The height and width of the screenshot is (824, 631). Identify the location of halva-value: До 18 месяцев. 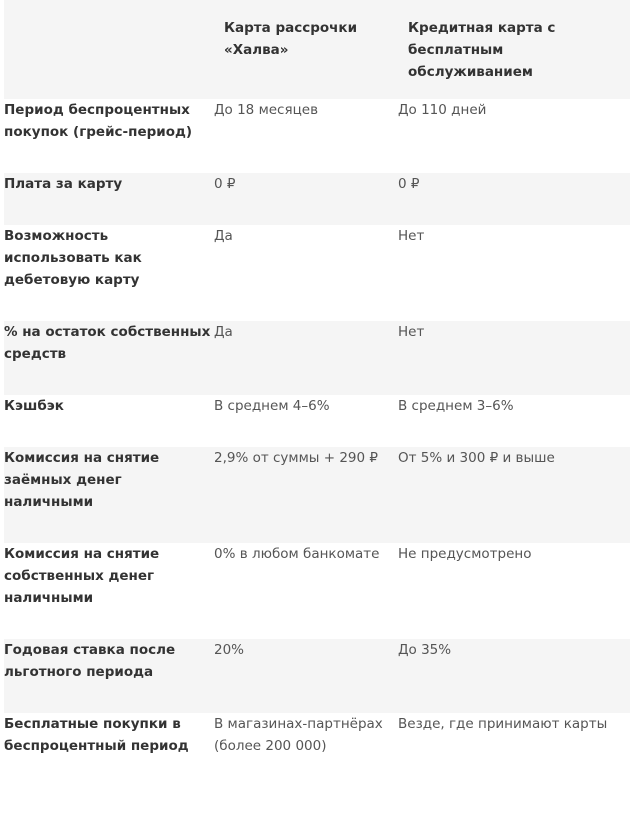
(266, 110).